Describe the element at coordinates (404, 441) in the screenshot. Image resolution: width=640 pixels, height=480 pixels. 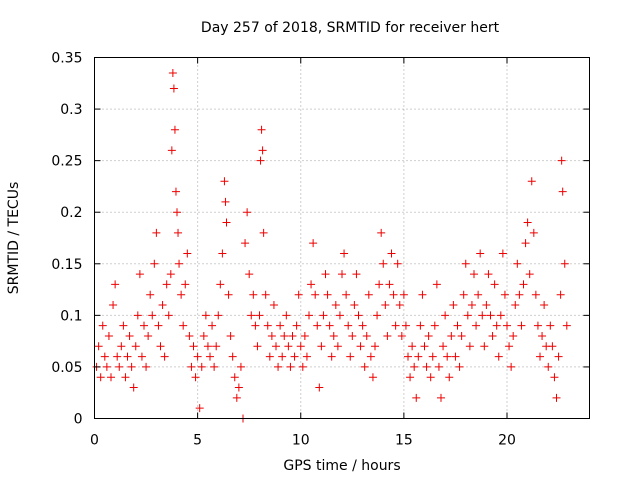
I see `x-tick-label: 15` at that location.